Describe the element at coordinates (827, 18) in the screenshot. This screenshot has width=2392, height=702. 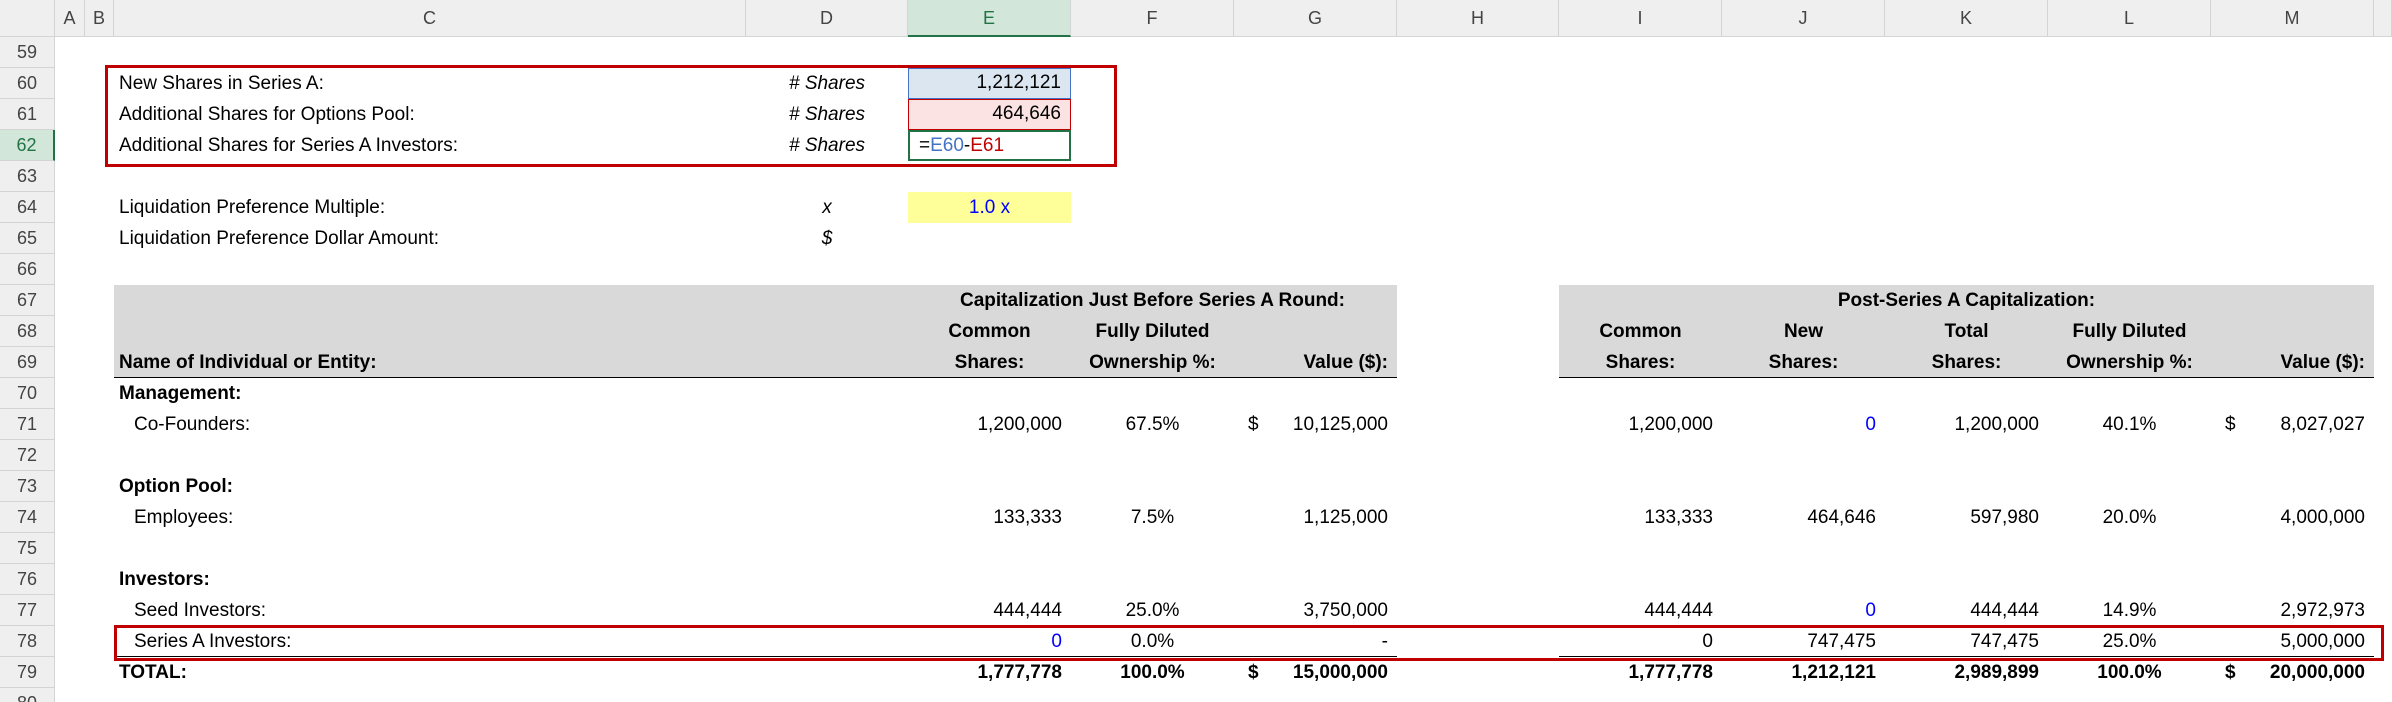
I see `column-header: D` at that location.